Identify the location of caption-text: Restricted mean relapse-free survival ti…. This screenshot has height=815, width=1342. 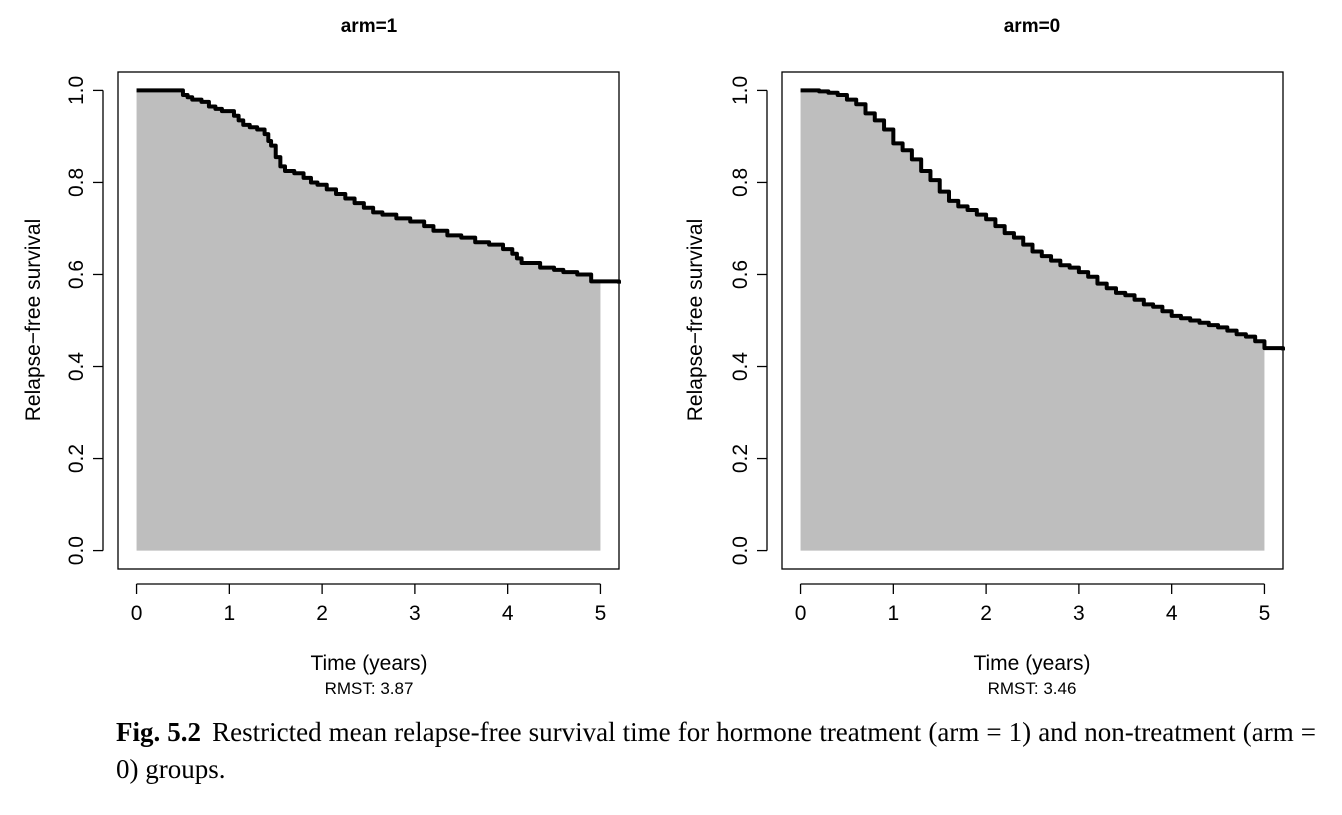
(716, 750).